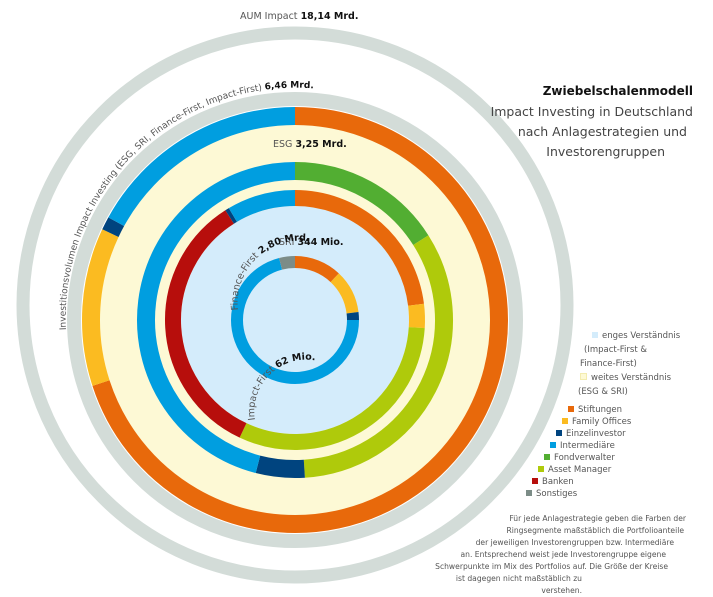 This screenshot has height=597, width=713. Describe the element at coordinates (589, 132) in the screenshot. I see `chart-subtitle-2: nach Anlagestrategien und` at that location.